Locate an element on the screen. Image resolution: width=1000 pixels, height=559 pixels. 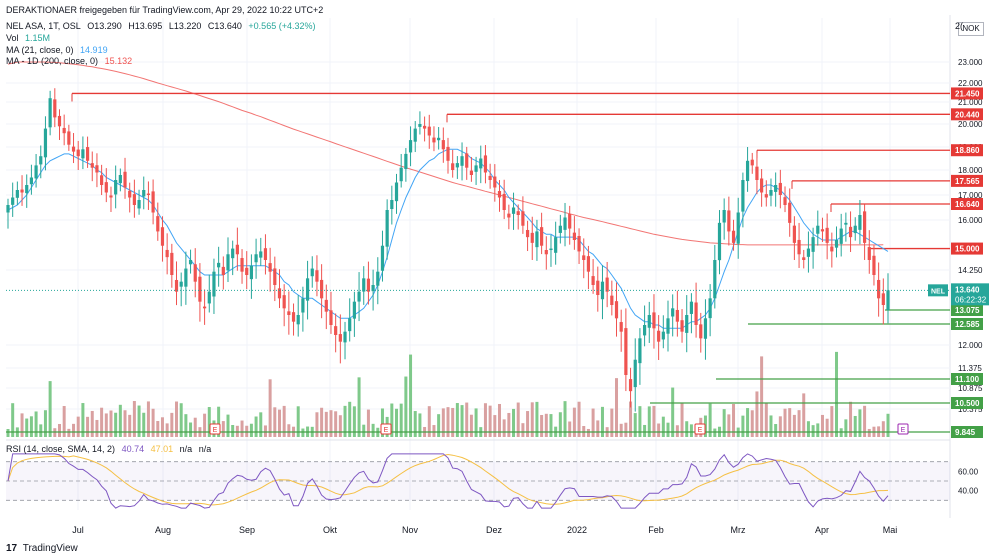
ma21-label: MA (21, close, 0) is located at coordinates (40, 50).